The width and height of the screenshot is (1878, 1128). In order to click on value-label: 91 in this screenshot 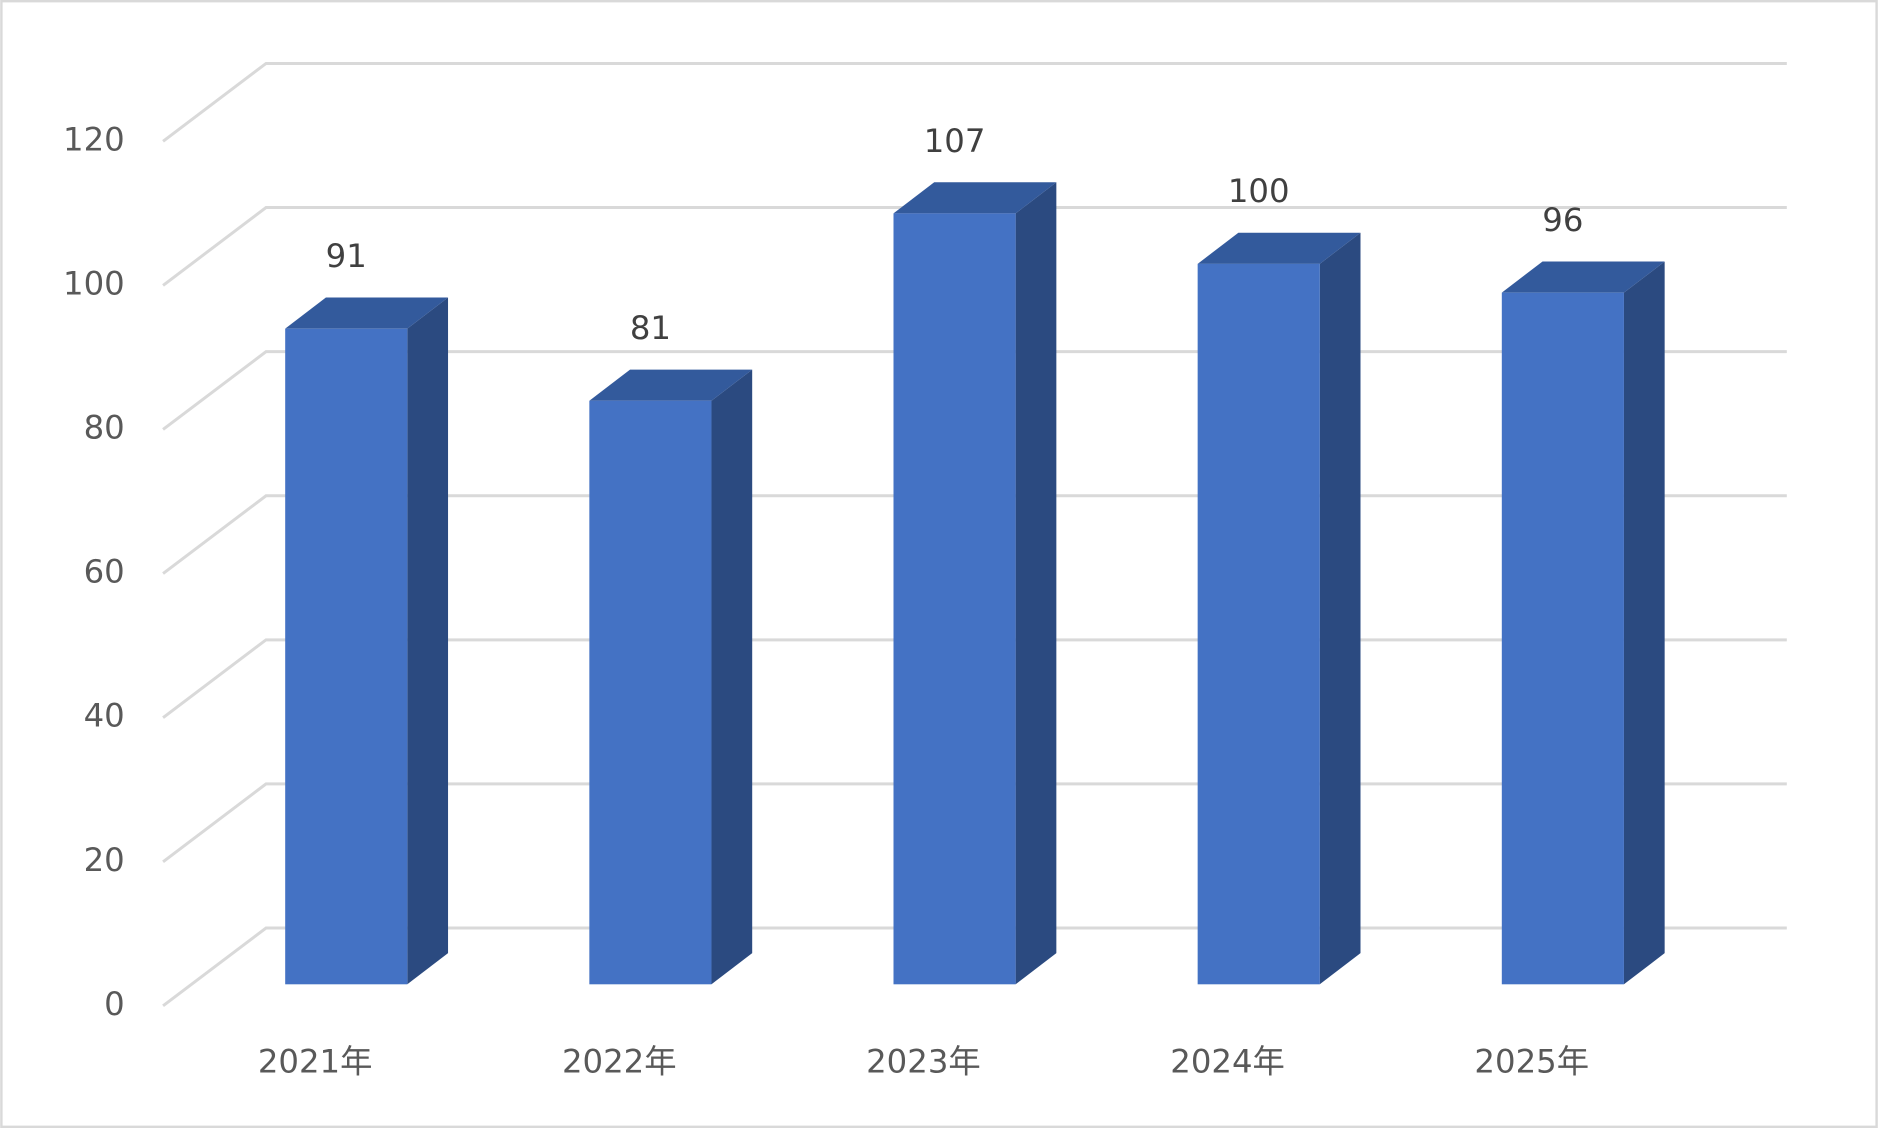, I will do `click(346, 256)`.